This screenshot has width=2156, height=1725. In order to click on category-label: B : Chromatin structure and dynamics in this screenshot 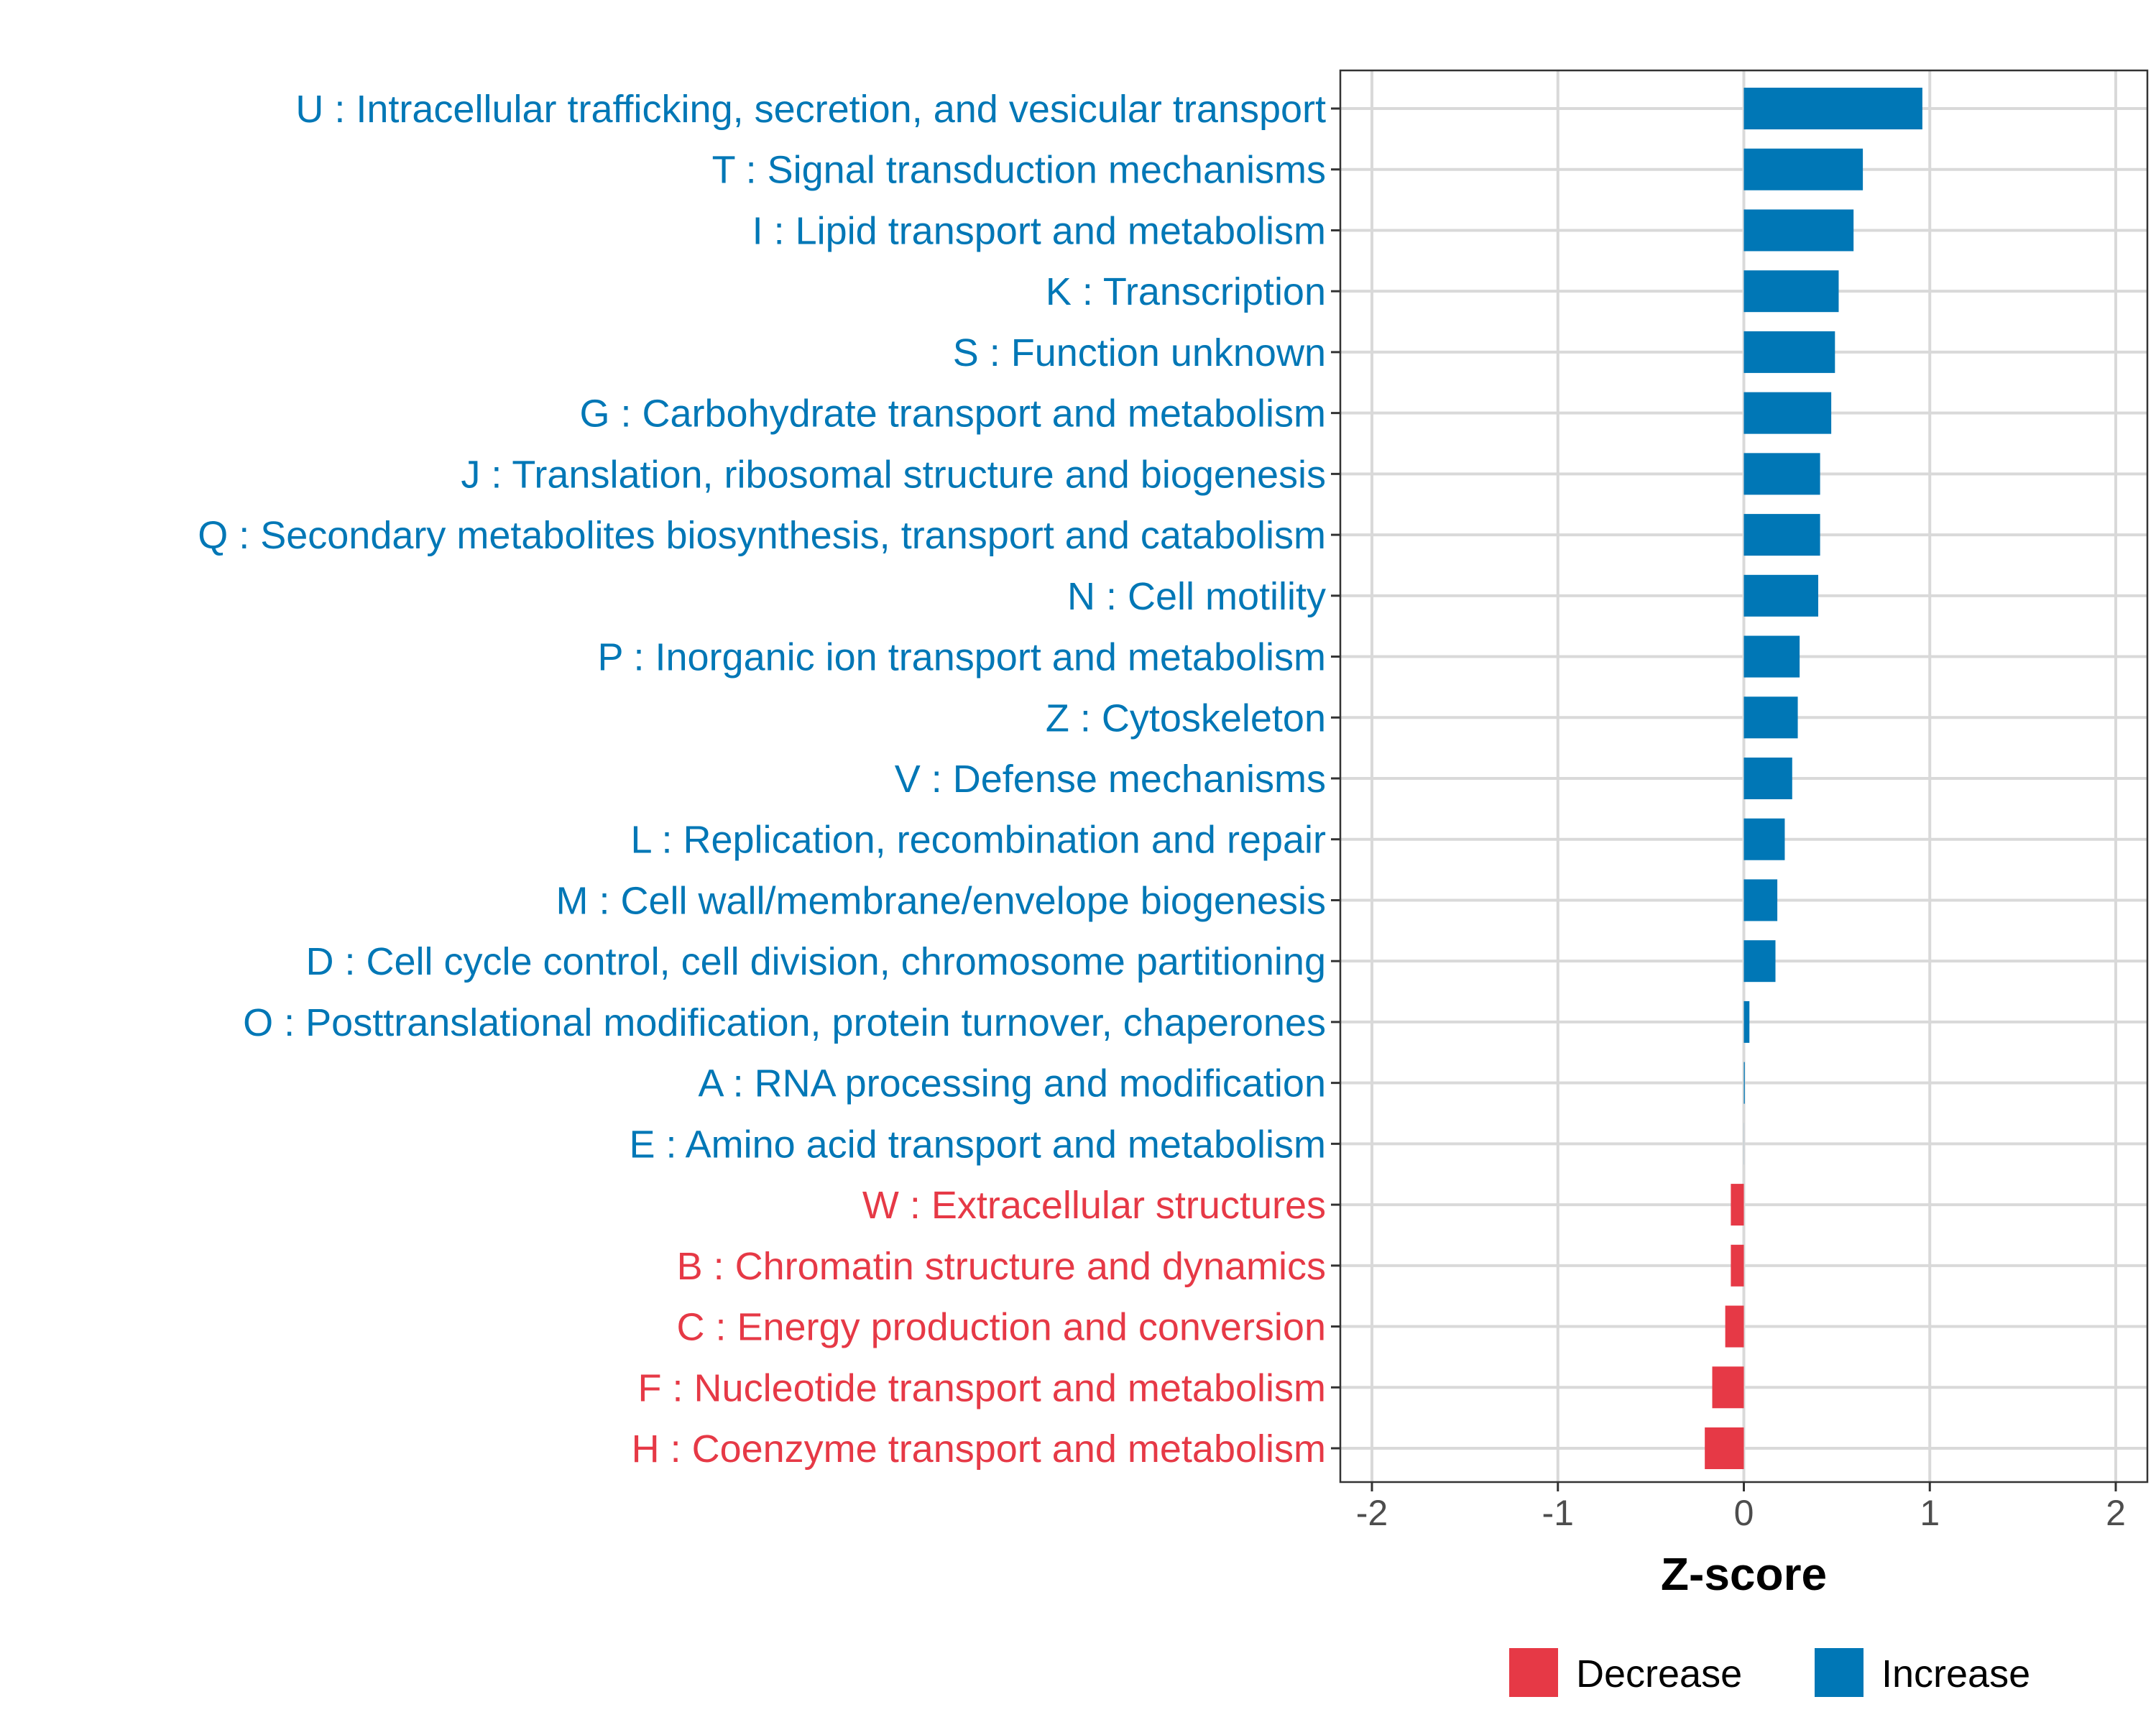, I will do `click(1001, 1266)`.